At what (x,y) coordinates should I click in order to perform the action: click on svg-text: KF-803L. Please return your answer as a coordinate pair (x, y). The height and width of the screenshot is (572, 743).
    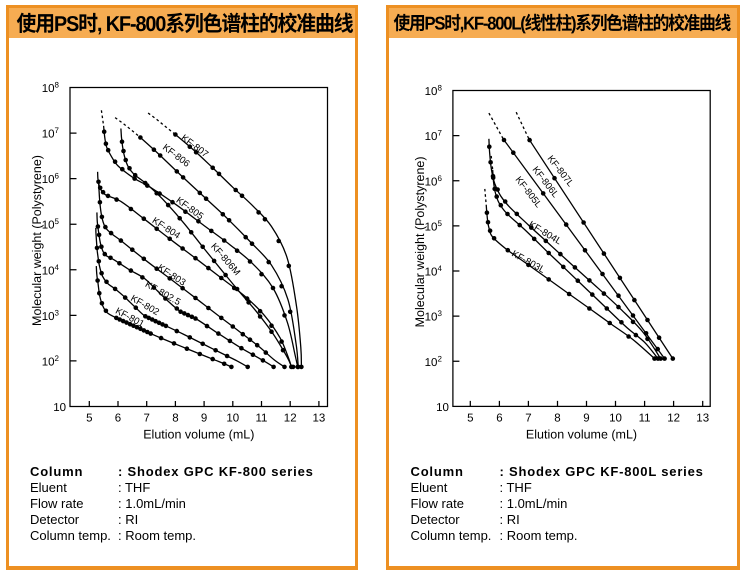
    Looking at the image, I should click on (528, 262).